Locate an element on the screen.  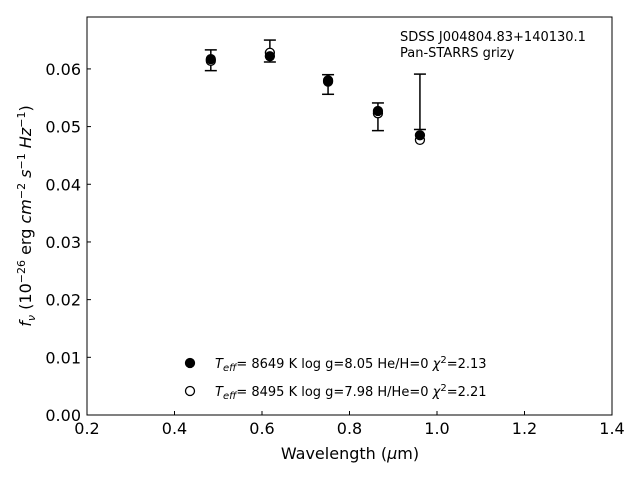
x-tick-label: 0.6 is located at coordinates (261, 428).